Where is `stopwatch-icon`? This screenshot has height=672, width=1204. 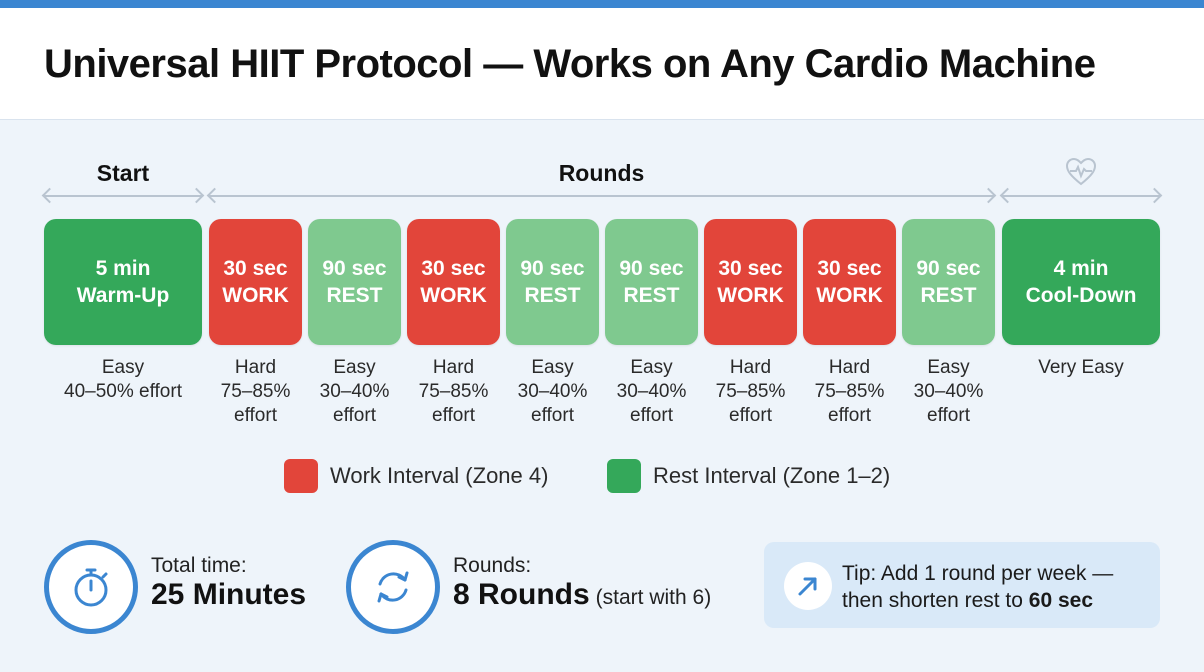
stopwatch-icon is located at coordinates (91, 587).